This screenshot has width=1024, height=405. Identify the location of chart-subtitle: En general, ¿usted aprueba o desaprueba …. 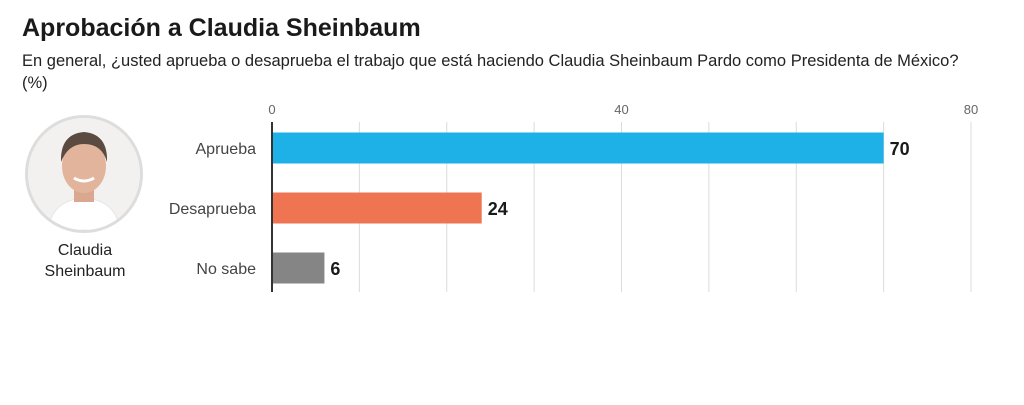
(490, 72).